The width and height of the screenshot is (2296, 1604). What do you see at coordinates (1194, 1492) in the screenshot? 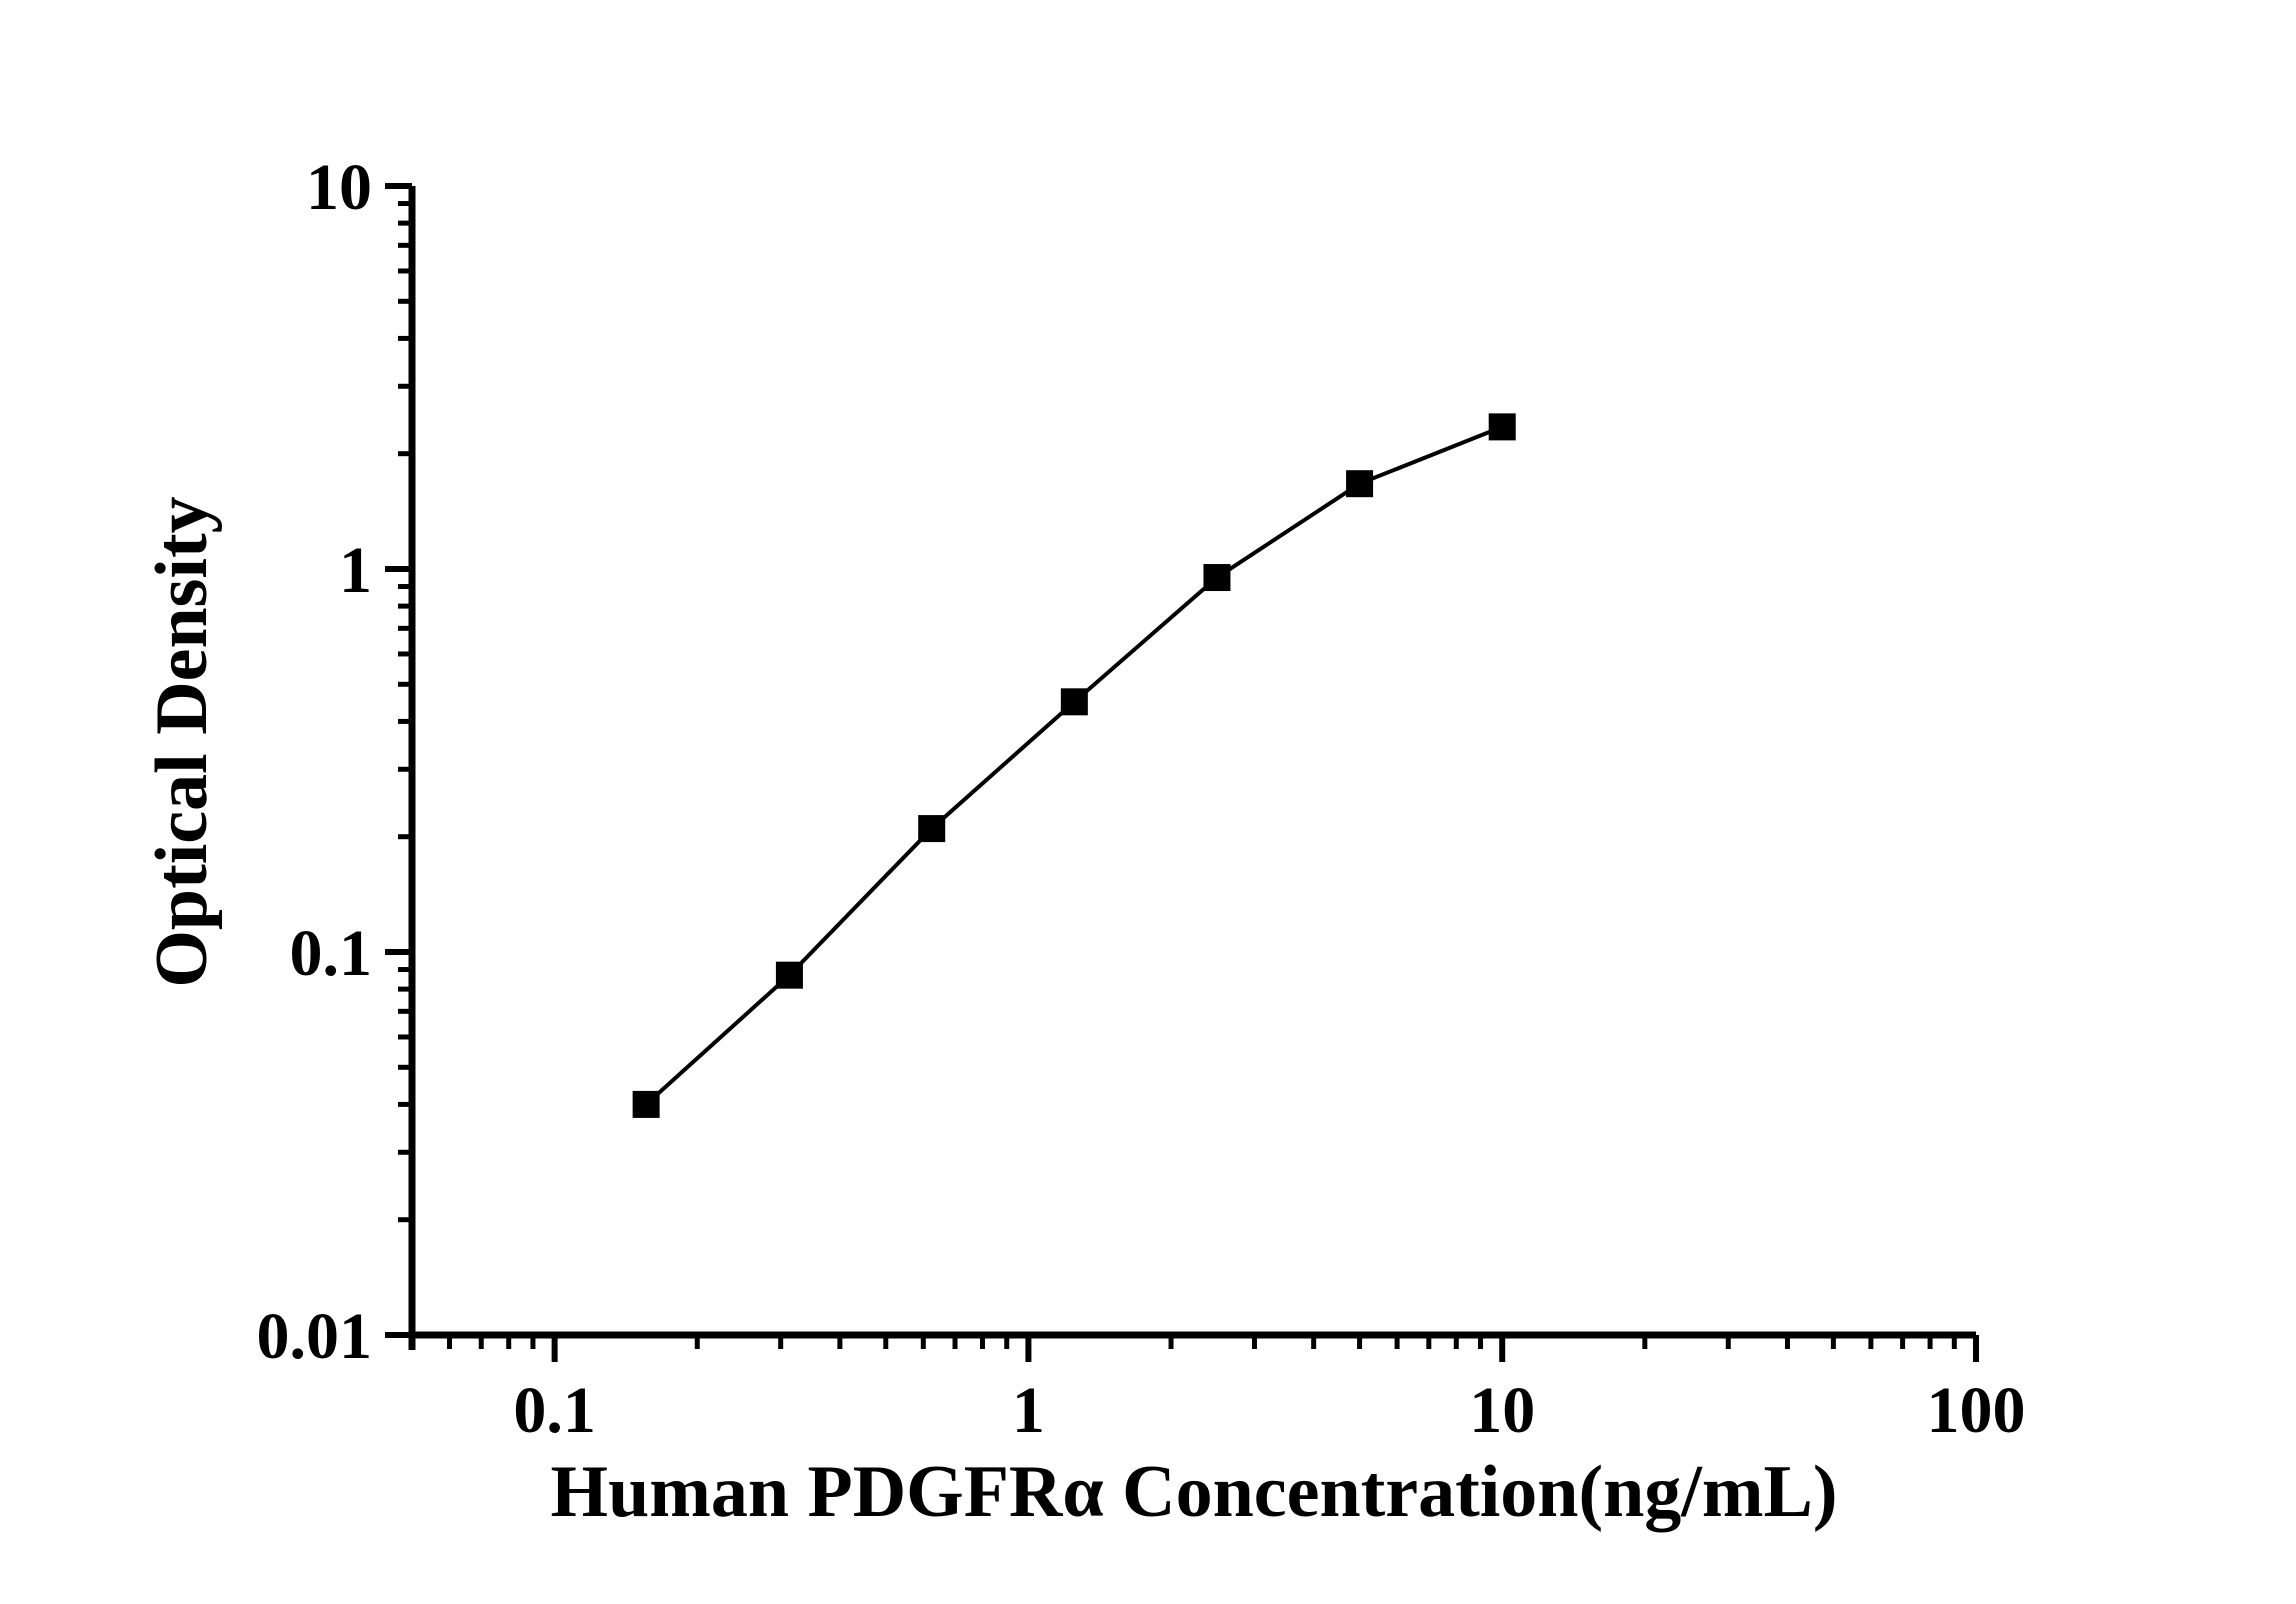
I see `x-axis-title: Human PDGFRα Concentration(ng/mL)` at bounding box center [1194, 1492].